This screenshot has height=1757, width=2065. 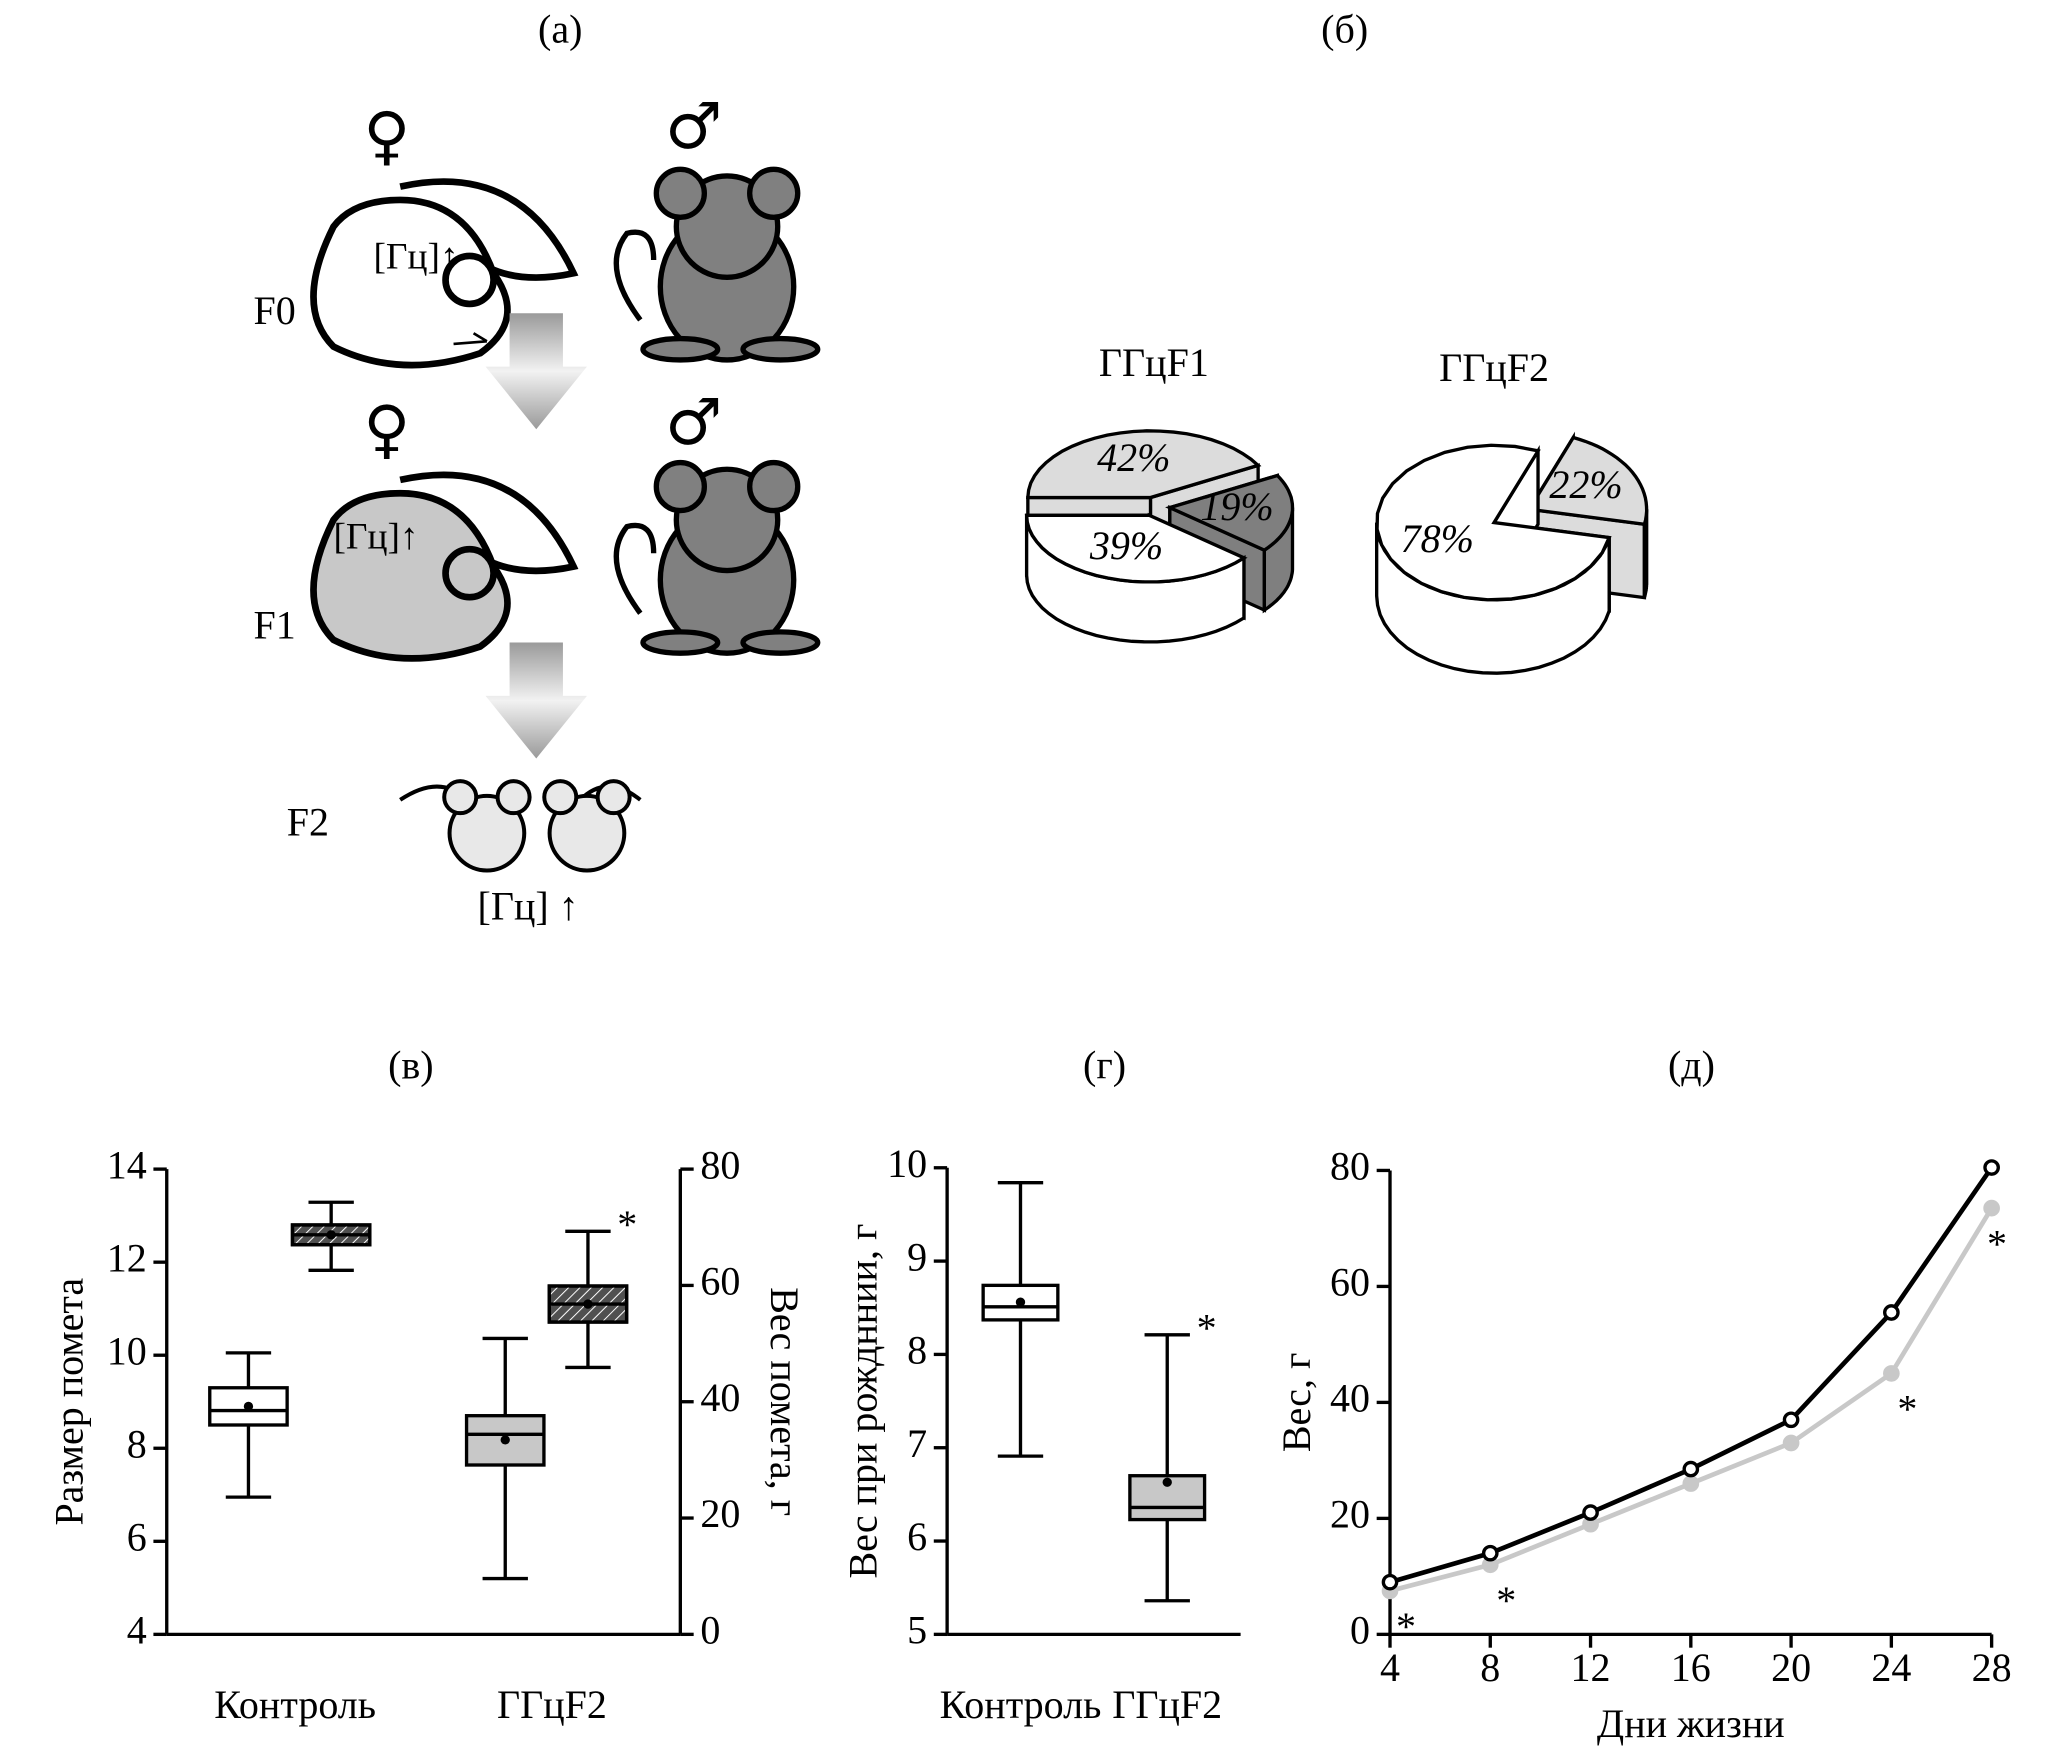 What do you see at coordinates (127, 1257) in the screenshot?
I see `y-tick-label: 12` at bounding box center [127, 1257].